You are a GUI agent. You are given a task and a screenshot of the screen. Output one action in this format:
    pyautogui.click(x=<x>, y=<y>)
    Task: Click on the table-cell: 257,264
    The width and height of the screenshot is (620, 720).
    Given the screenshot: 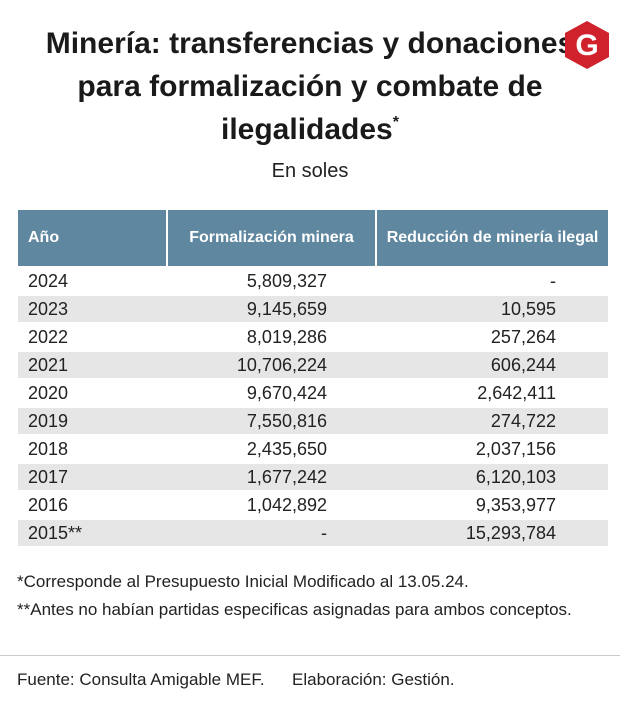 What is the action you would take?
    pyautogui.click(x=523, y=336)
    